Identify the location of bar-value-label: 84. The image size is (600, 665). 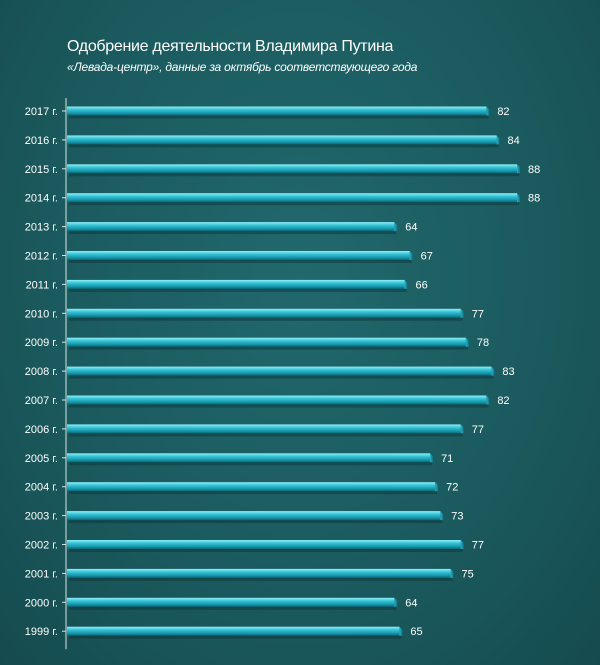
(514, 141).